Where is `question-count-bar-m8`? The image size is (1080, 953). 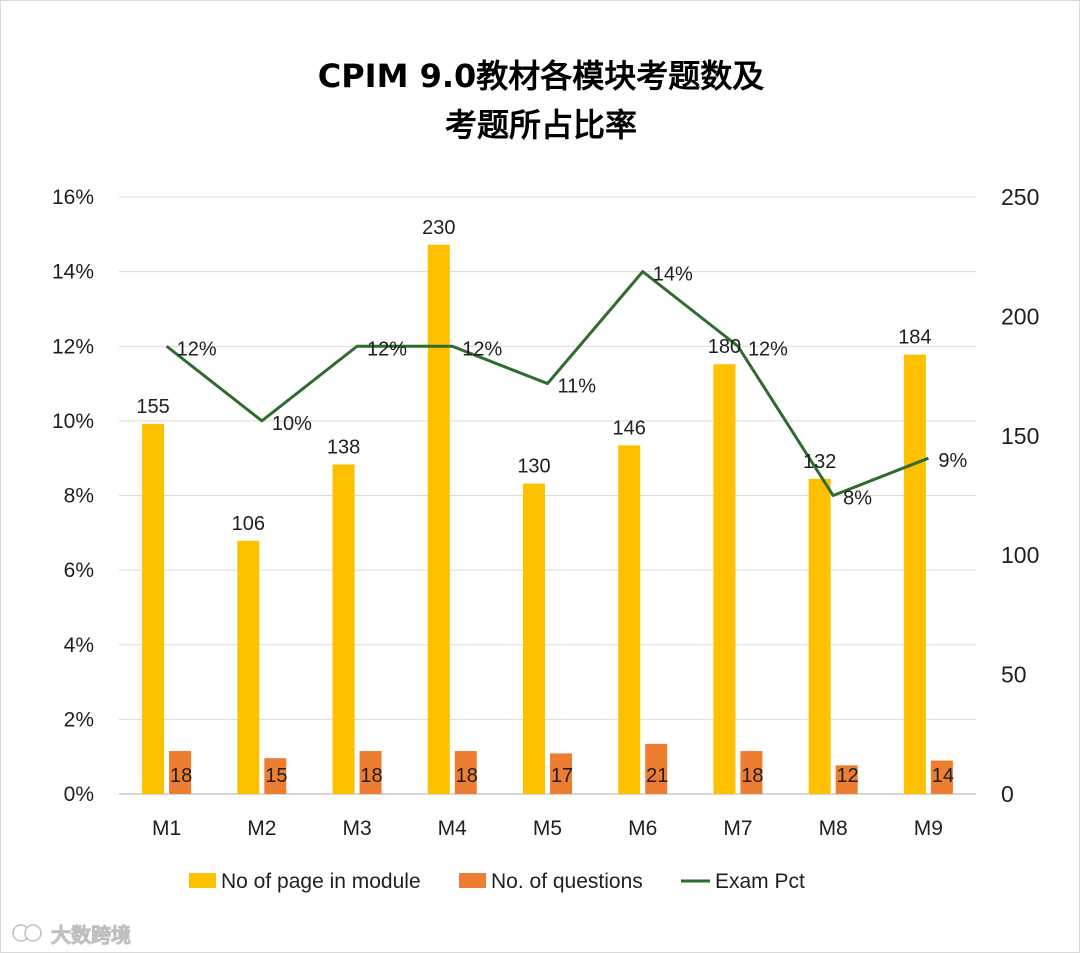 question-count-bar-m8 is located at coordinates (846, 779).